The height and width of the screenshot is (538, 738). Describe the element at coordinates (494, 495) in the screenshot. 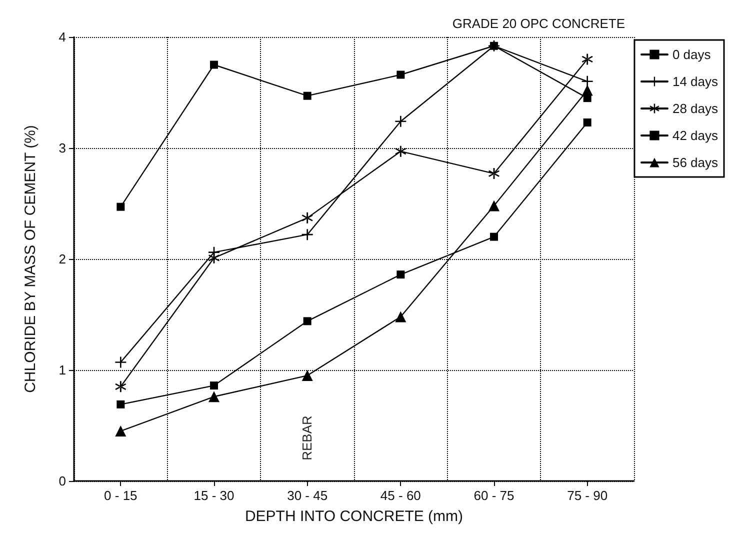

I see `x-tick-label: 60 - 75` at that location.